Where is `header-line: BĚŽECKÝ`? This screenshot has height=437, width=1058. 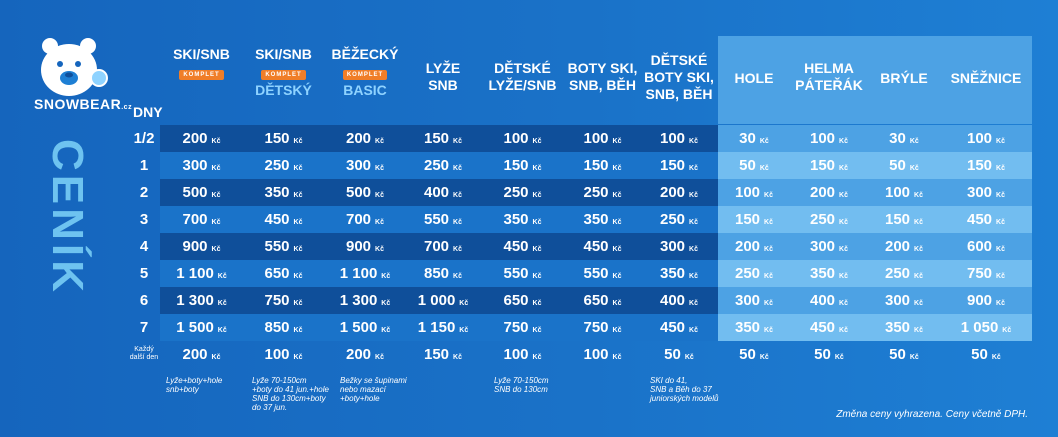 header-line: BĚŽECKÝ is located at coordinates (365, 54).